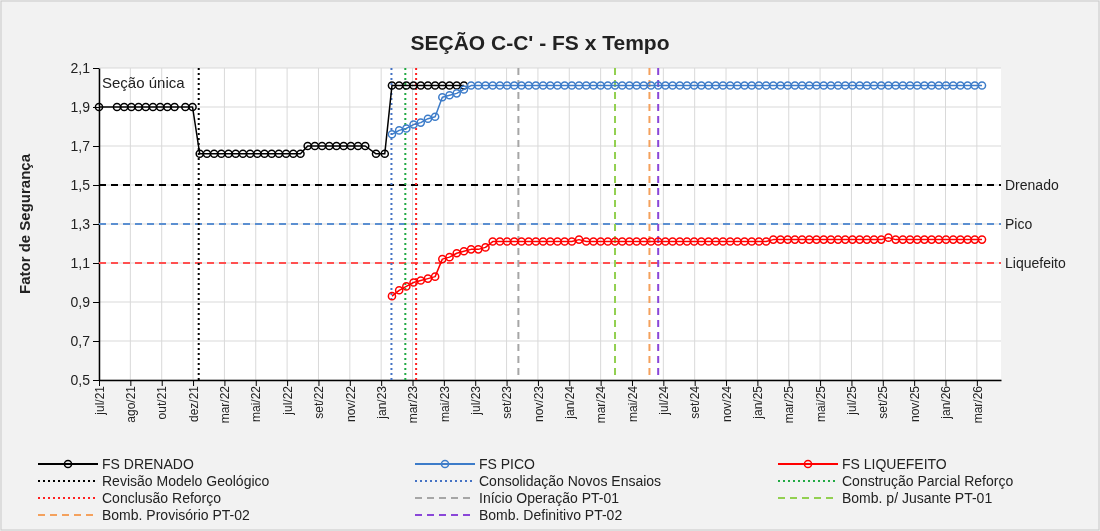 This screenshot has width=1100, height=531. Describe the element at coordinates (664, 400) in the screenshot. I see `x-tick-label: jul/24` at that location.